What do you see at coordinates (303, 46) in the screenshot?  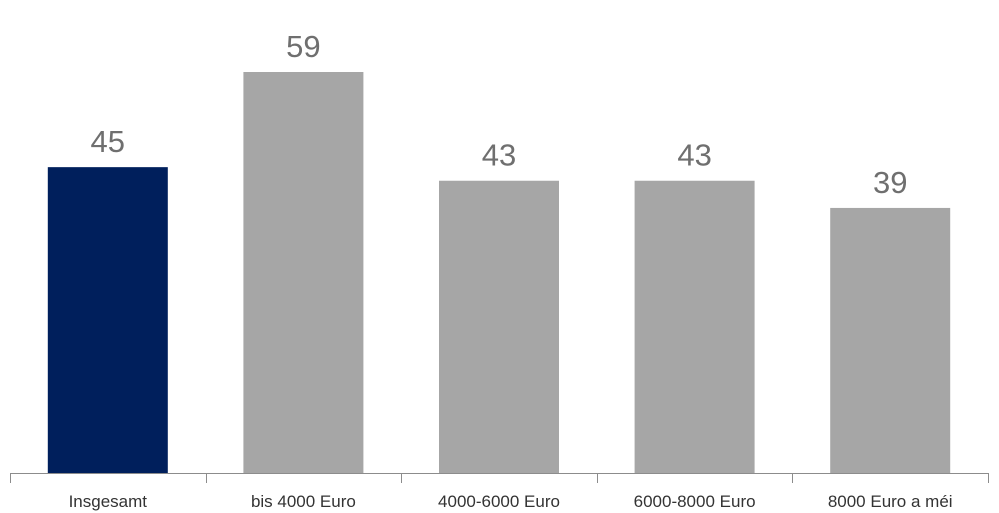 I see `data-label: 59` at bounding box center [303, 46].